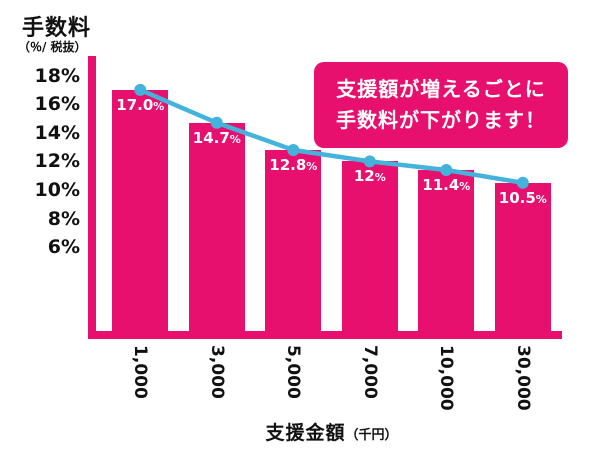 The width and height of the screenshot is (600, 455). I want to click on x-axis-tick: 10,000, so click(446, 378).